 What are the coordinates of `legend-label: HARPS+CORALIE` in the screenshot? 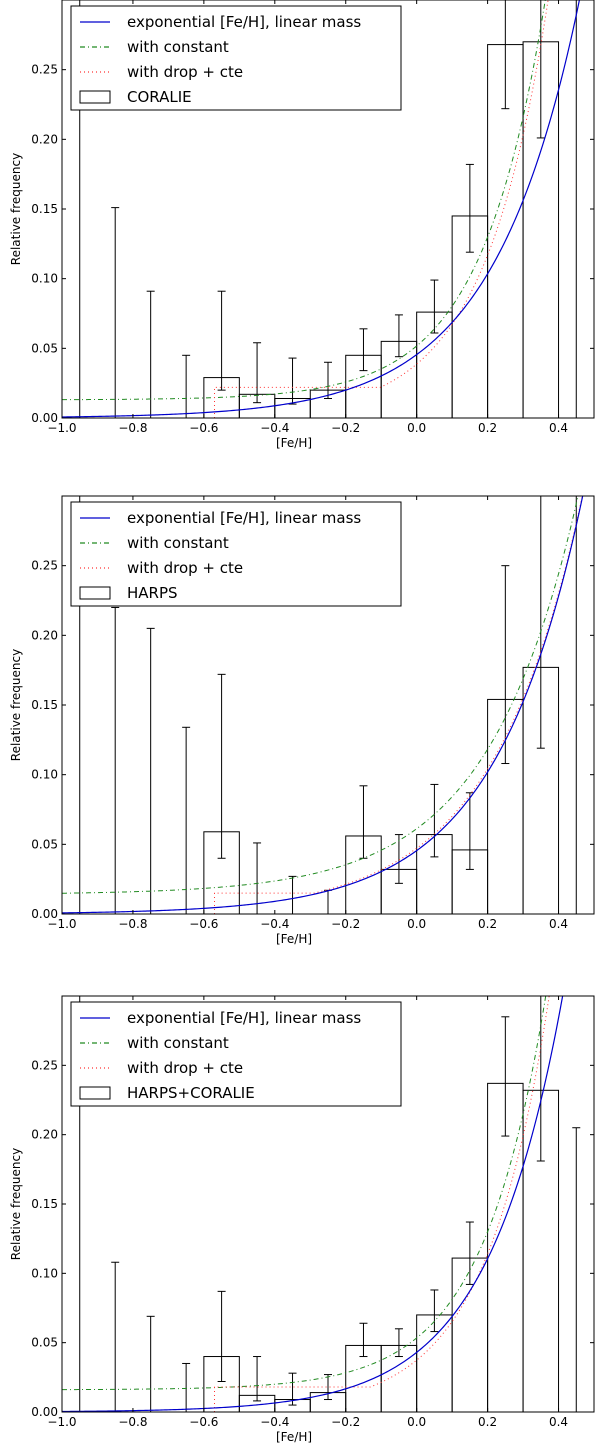 It's located at (191, 1093).